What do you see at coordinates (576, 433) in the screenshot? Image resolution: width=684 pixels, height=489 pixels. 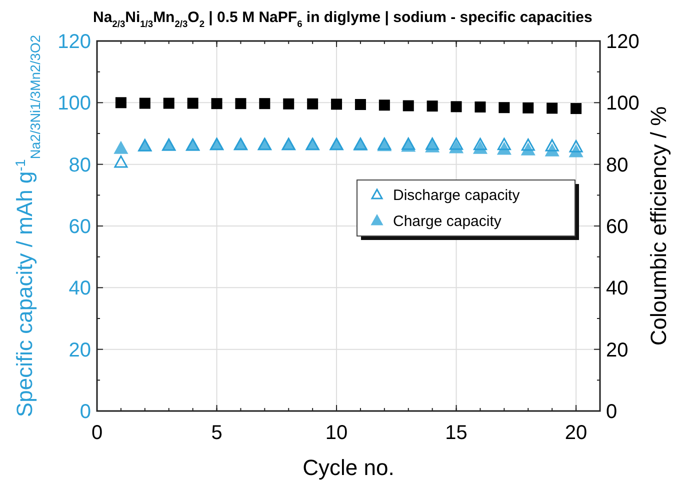 I see `x-tick-label: 20` at bounding box center [576, 433].